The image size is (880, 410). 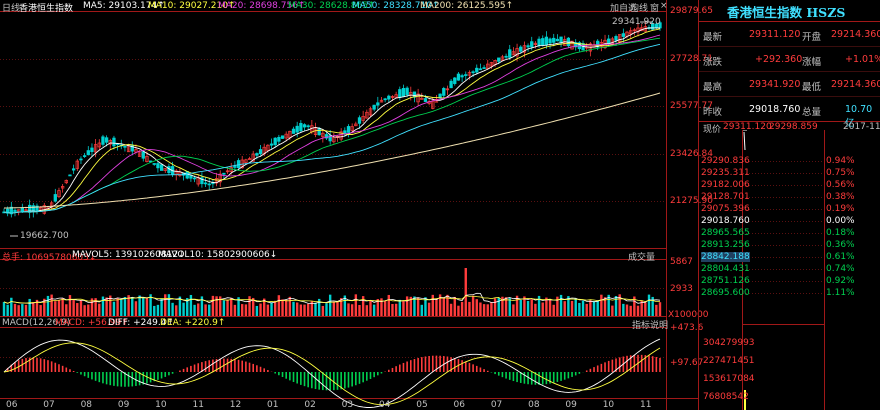 What do you see at coordinates (12, 405) in the screenshot?
I see `time-axis-label: 06` at bounding box center [12, 405].